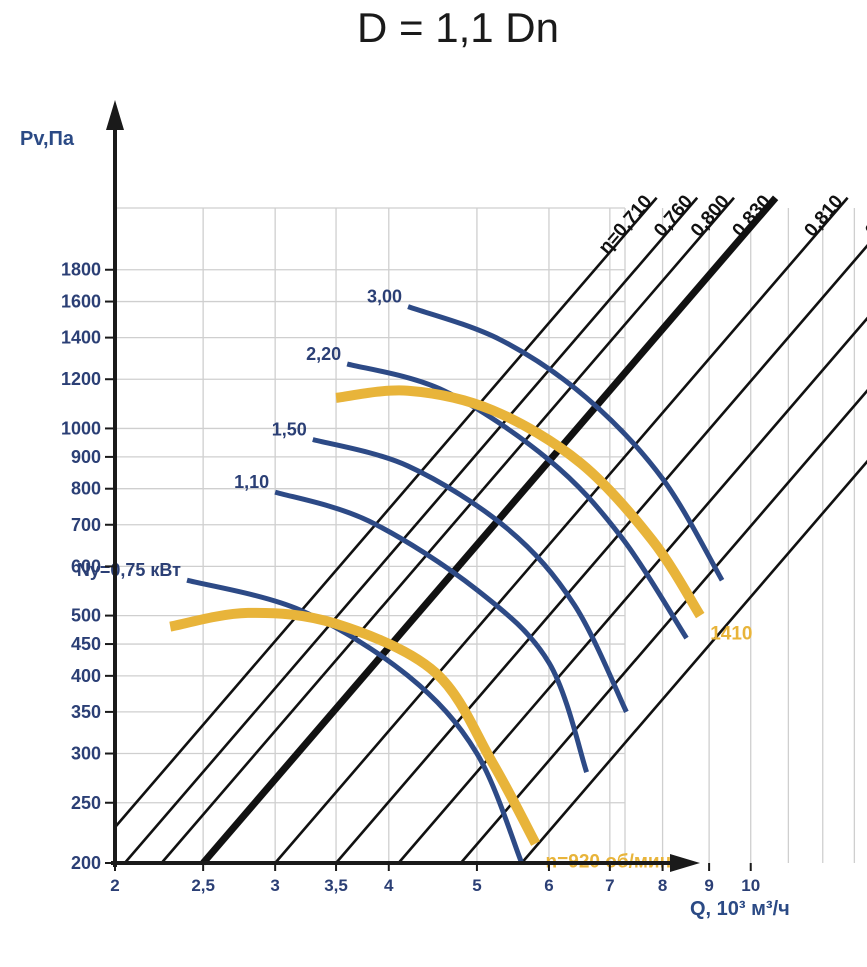 The height and width of the screenshot is (967, 867). What do you see at coordinates (389, 885) in the screenshot?
I see `x-tick-label: 4` at bounding box center [389, 885].